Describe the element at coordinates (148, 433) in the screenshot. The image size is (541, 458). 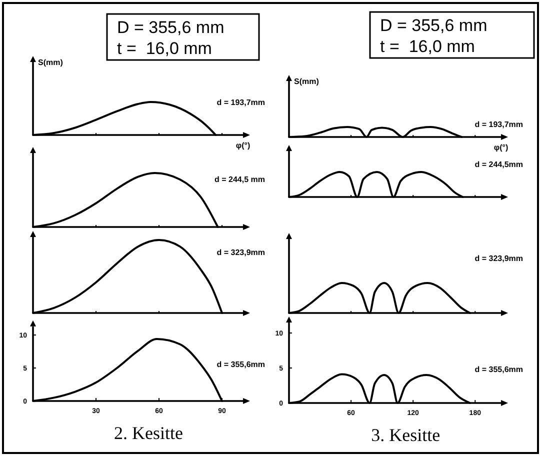
I see `text: 2. Kesitte` at that location.